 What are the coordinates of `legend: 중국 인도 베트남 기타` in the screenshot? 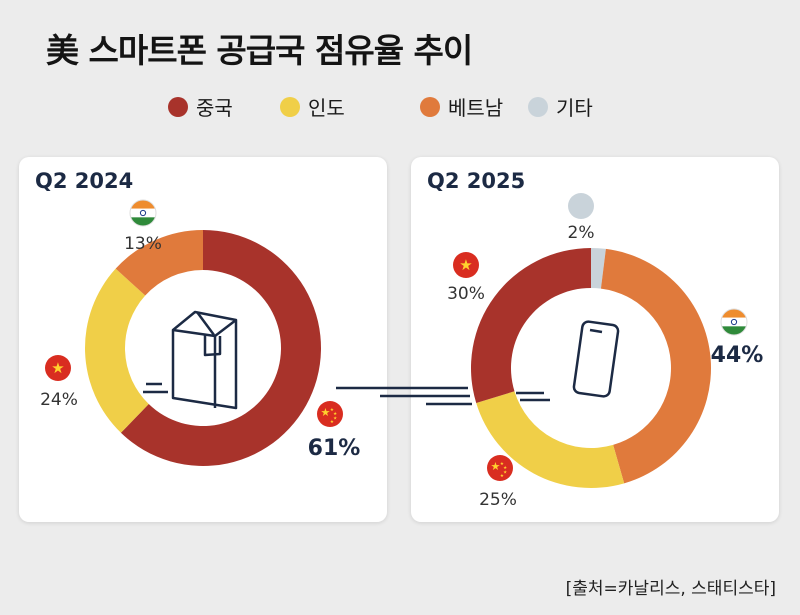 It's located at (400, 107).